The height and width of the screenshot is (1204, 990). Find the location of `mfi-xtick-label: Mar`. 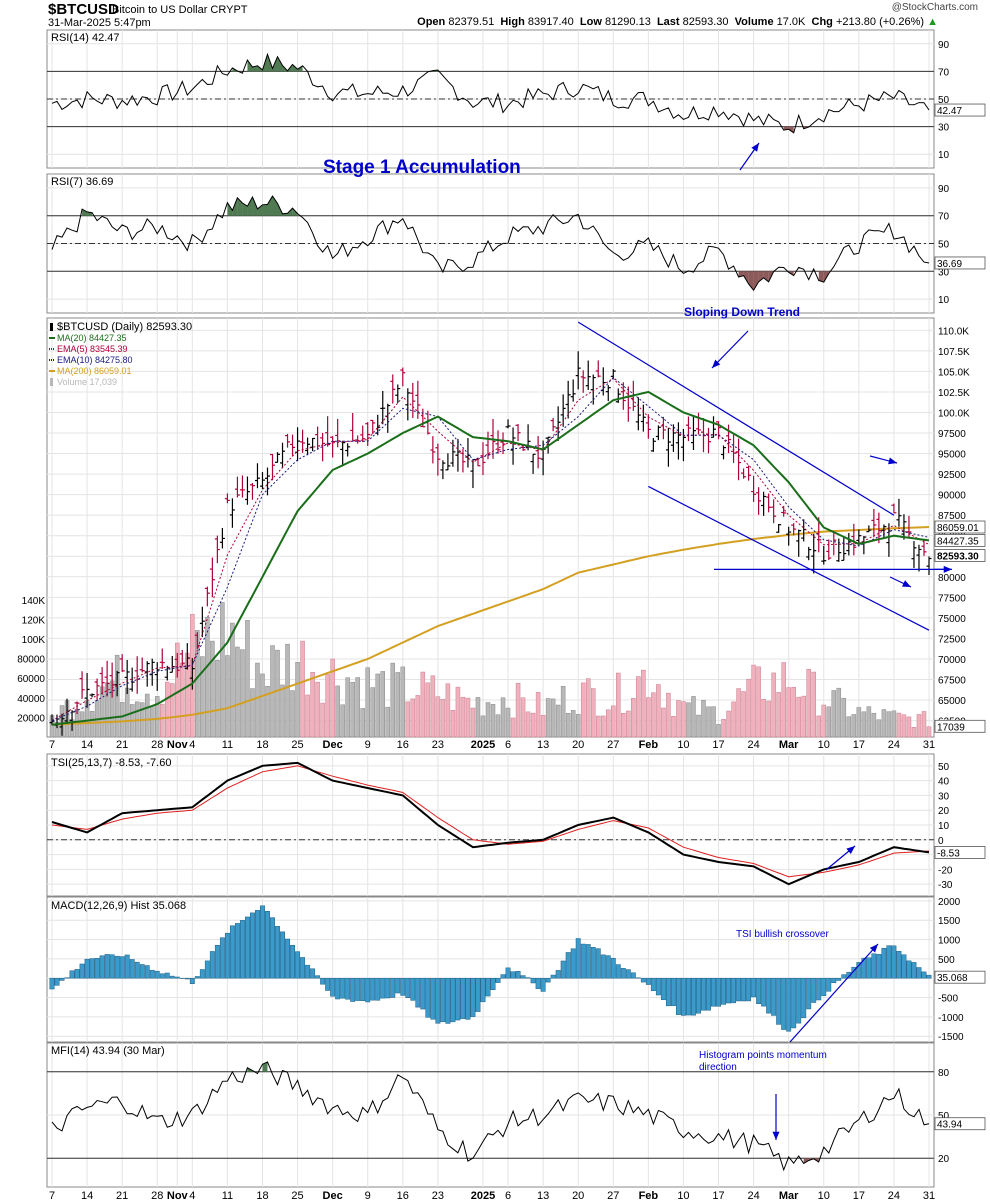

mfi-xtick-label: Mar is located at coordinates (789, 1196).